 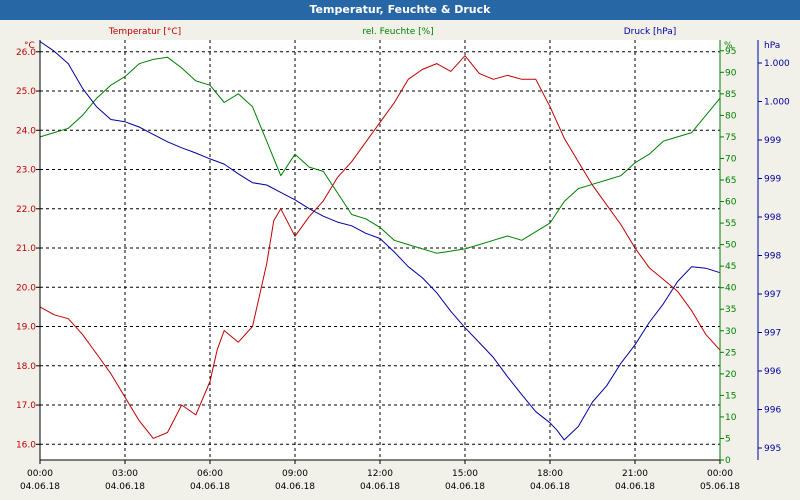 What do you see at coordinates (731, 375) in the screenshot?
I see `humidity-tick-label: 20` at bounding box center [731, 375].